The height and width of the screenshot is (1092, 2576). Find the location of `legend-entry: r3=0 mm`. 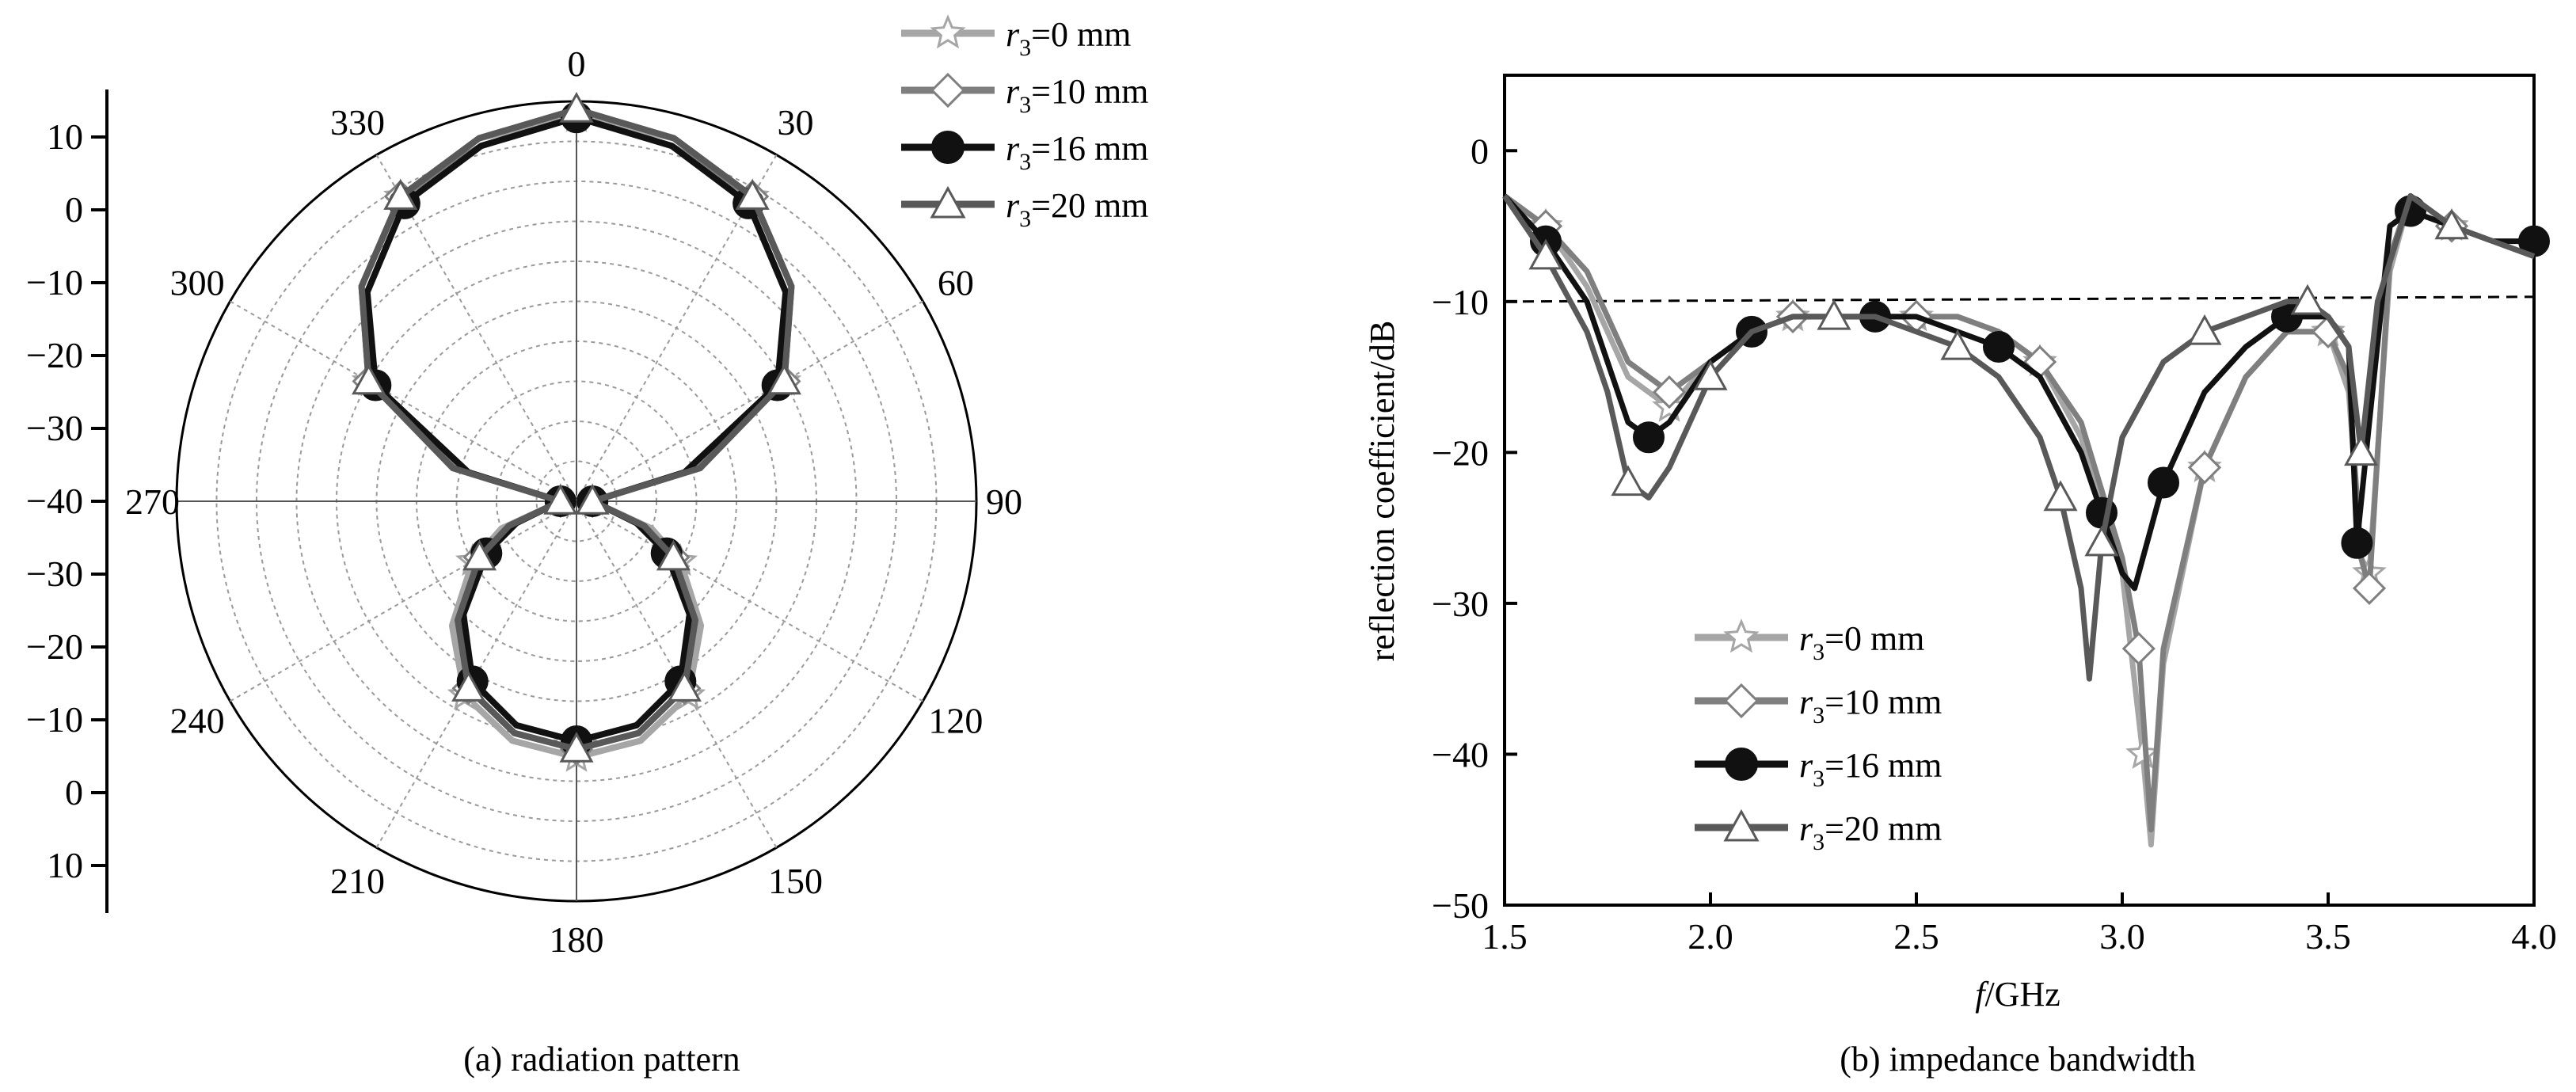

legend-entry: r3=0 mm is located at coordinates (1016, 37).